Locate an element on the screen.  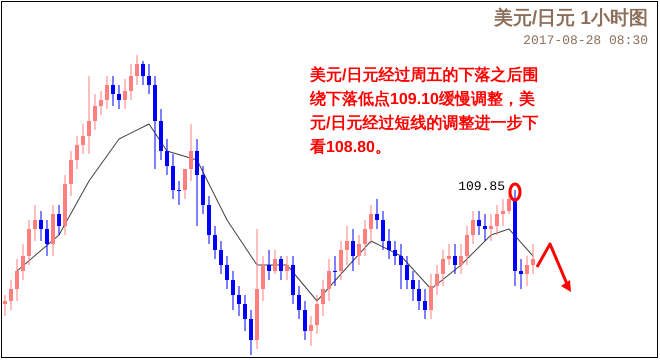
annotation: 美元/日元经过周五的下落之后围绕下落低点109.10缓慢调整，美元/日元经过短线的调整进一步下看108.80。 is located at coordinates (425, 111).